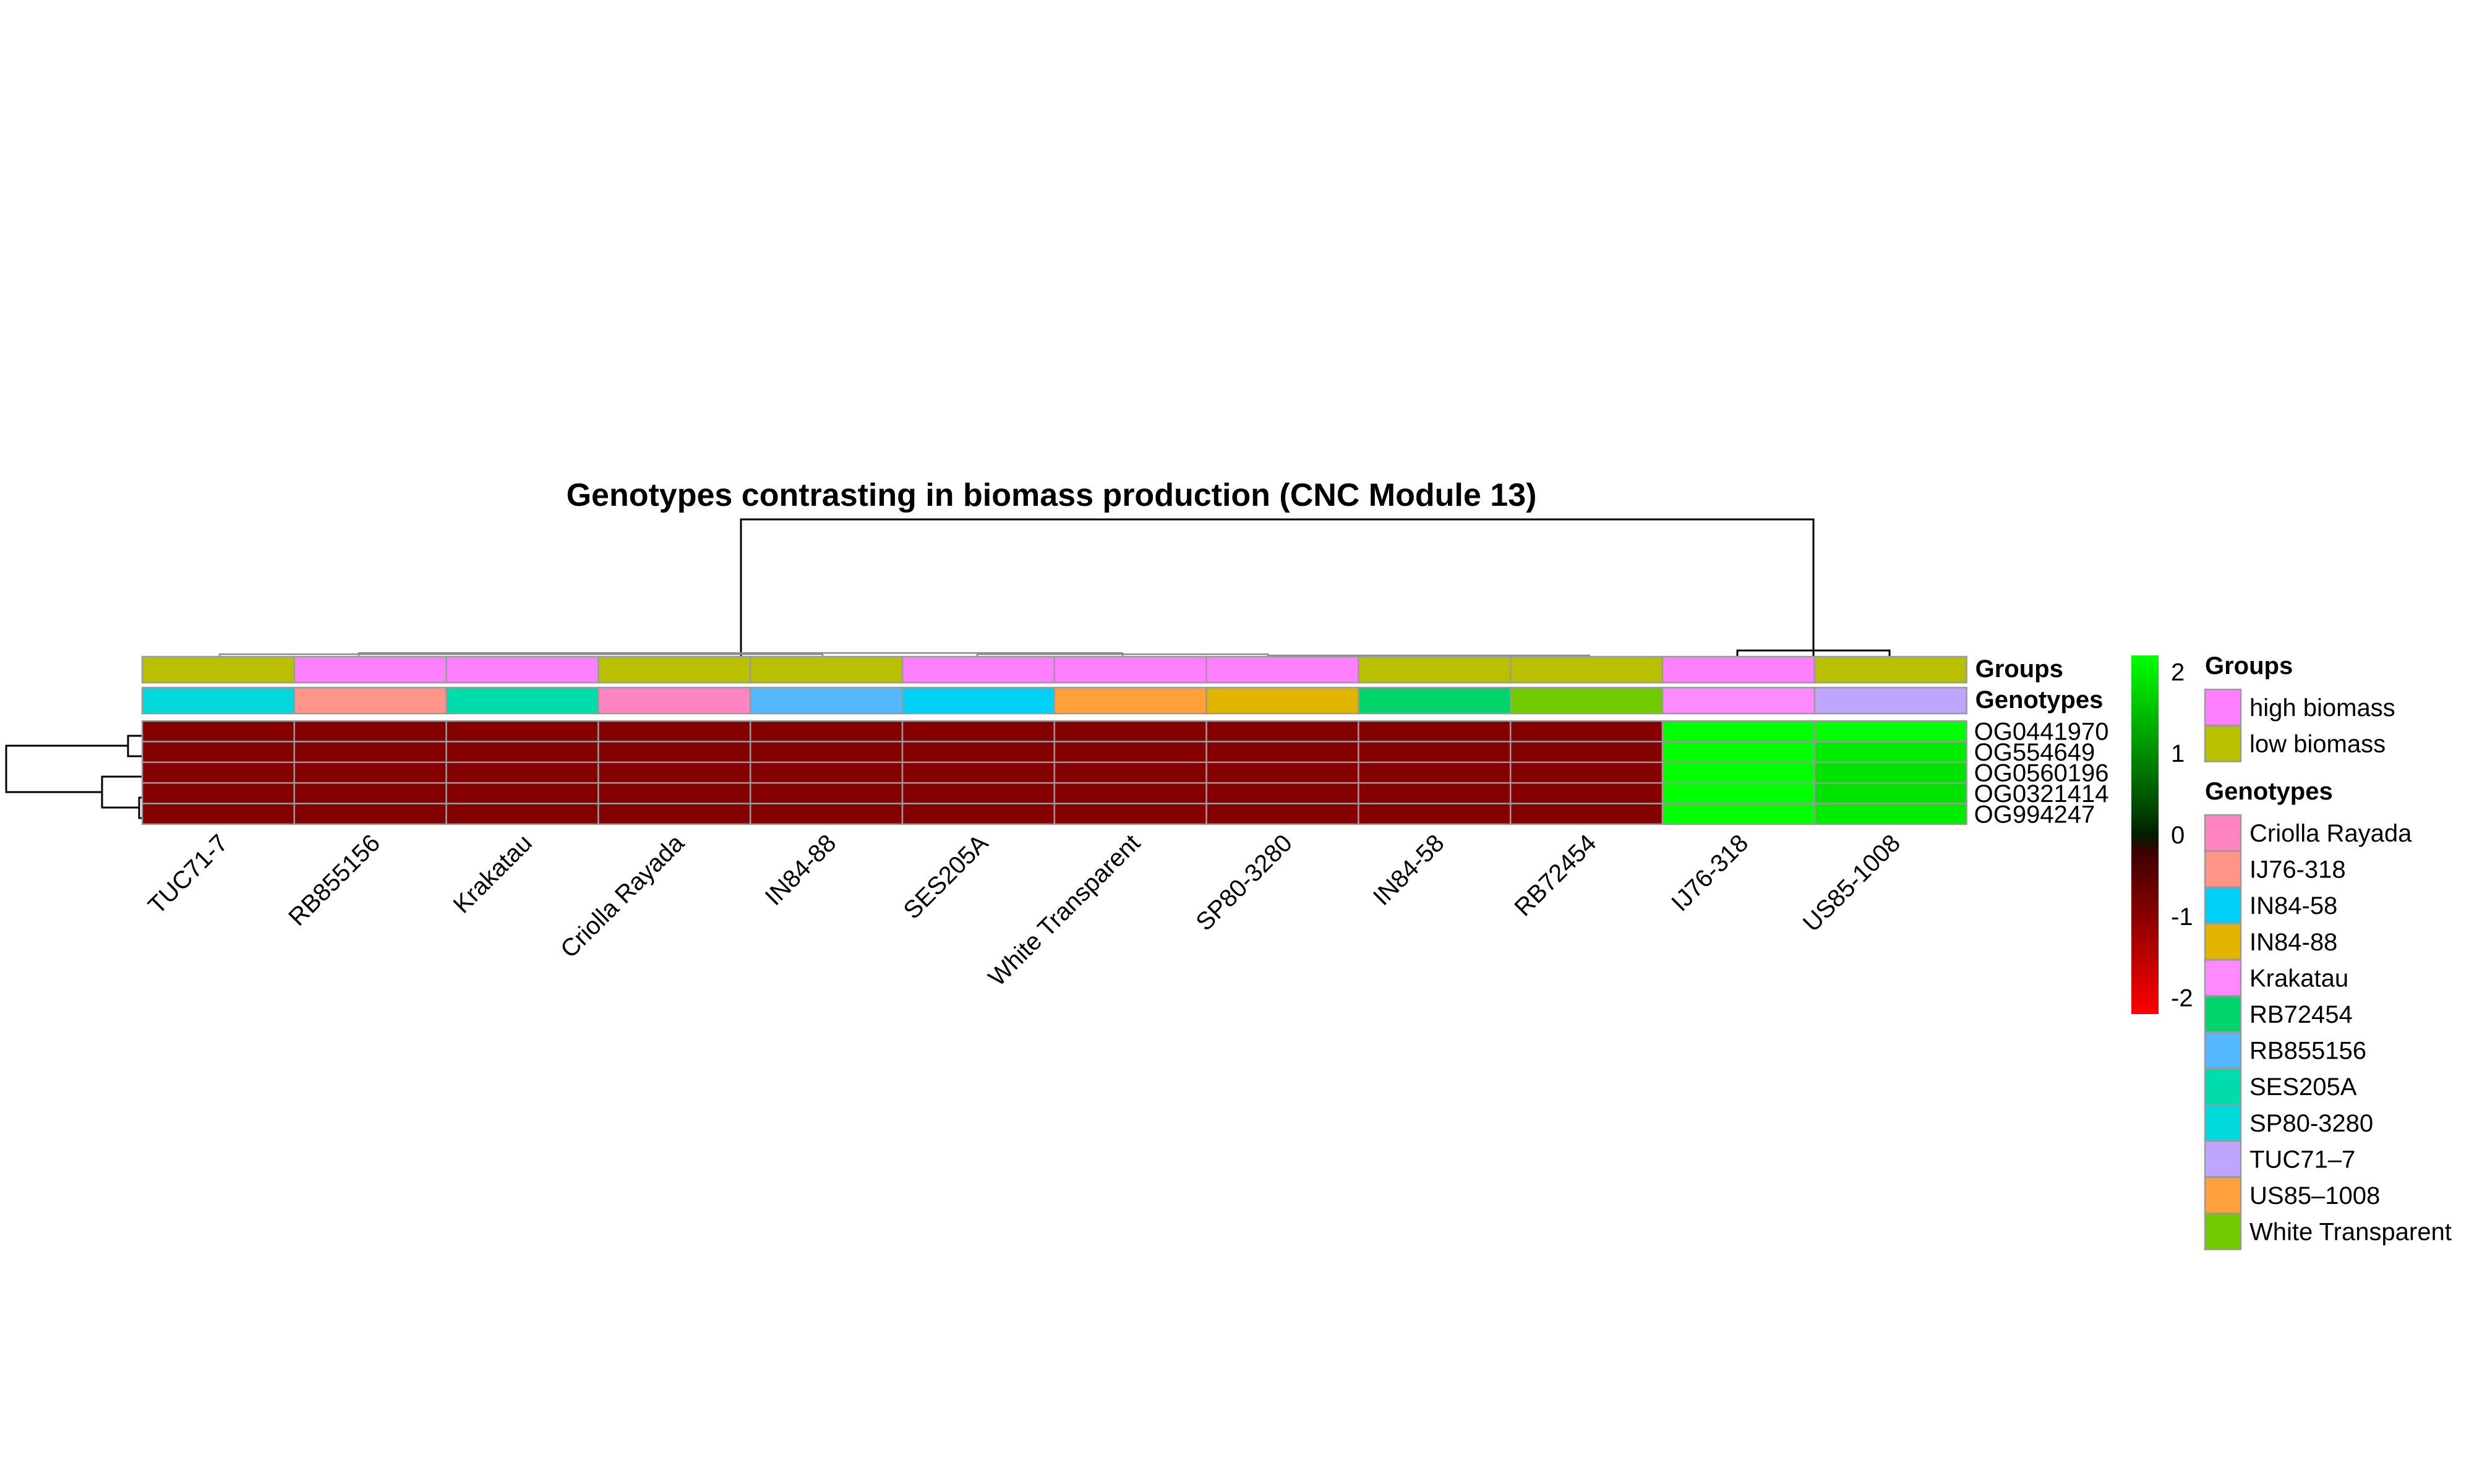 The height and width of the screenshot is (1484, 2474). Describe the element at coordinates (801, 870) in the screenshot. I see `column-label: IN84-88` at that location.